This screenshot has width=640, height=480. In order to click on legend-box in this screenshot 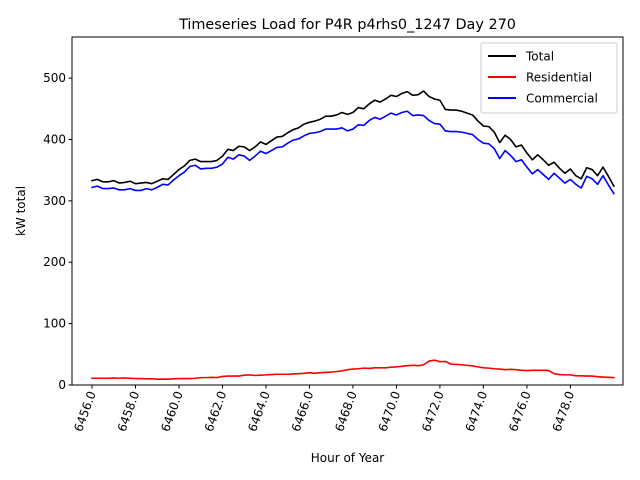, I will do `click(549, 78)`.